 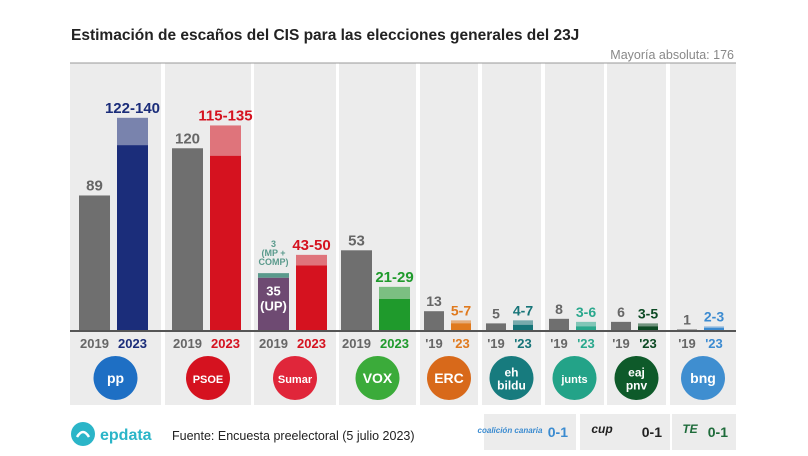 I want to click on label-2019-extra-Sumar: COMP), so click(x=274, y=262).